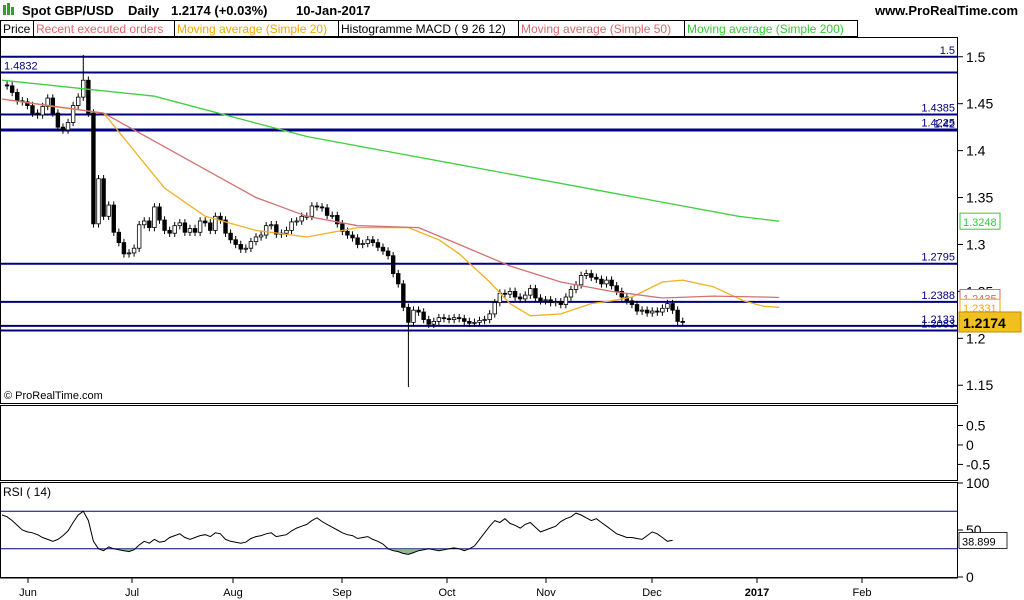 This screenshot has width=1024, height=600. What do you see at coordinates (337, 532) in the screenshot?
I see `rsi-line` at bounding box center [337, 532].